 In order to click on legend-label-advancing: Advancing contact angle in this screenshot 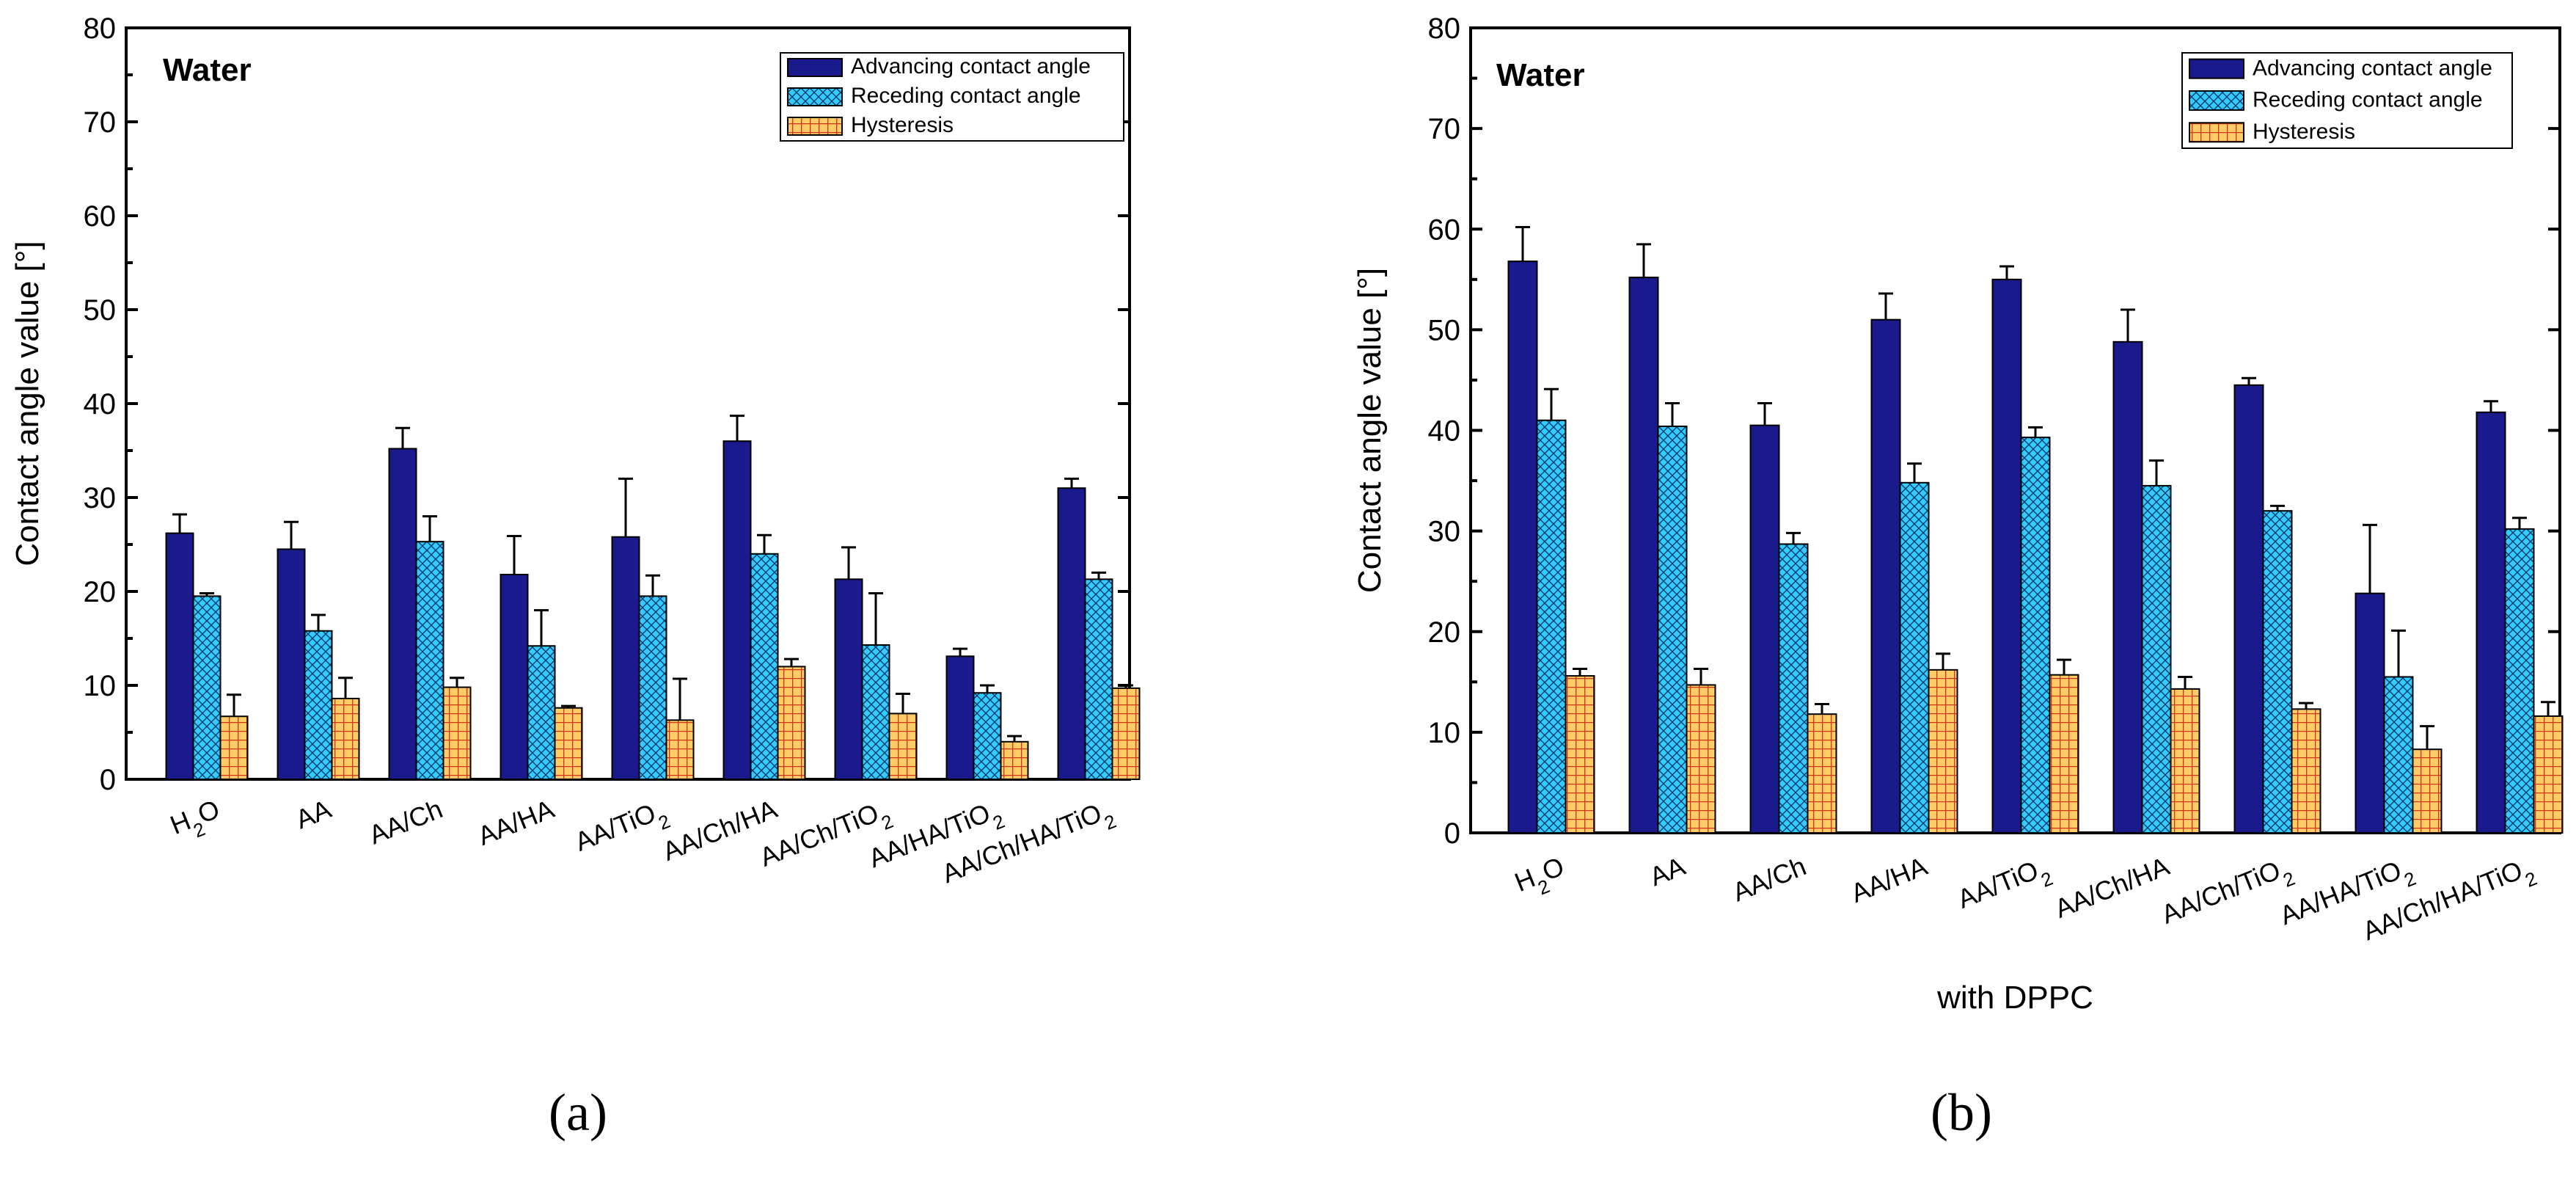, I will do `click(2373, 68)`.